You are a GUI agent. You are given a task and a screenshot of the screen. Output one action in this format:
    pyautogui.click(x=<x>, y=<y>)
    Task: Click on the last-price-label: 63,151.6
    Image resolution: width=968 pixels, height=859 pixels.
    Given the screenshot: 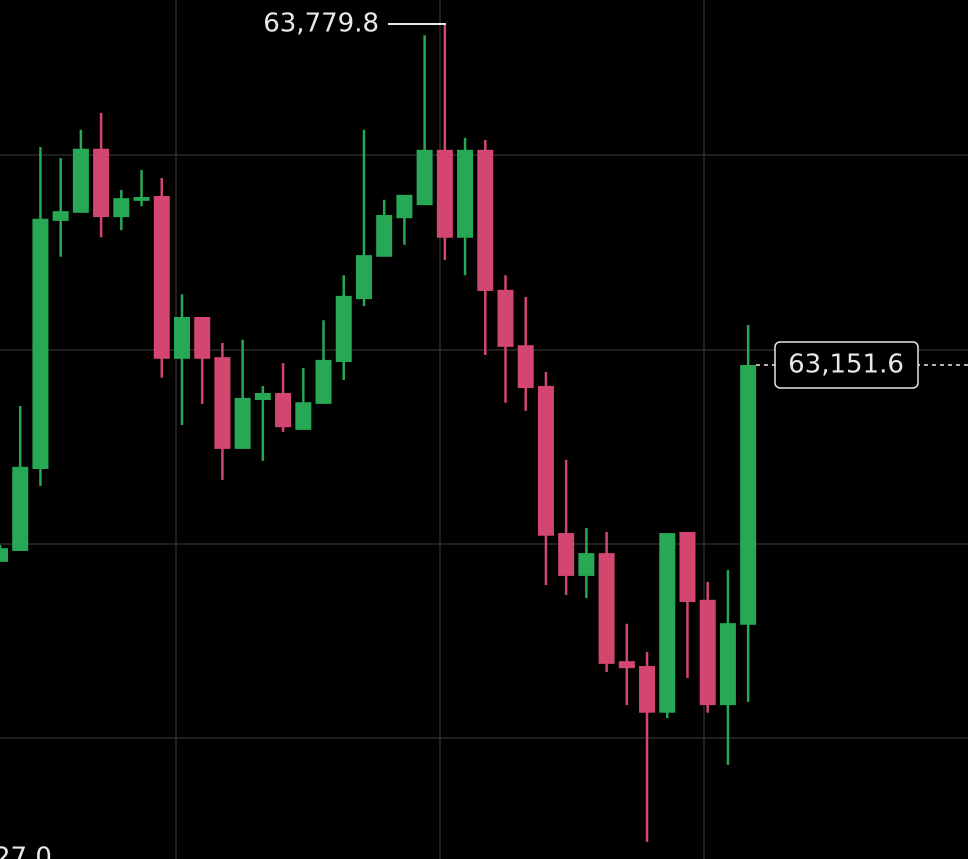 What is the action you would take?
    pyautogui.click(x=846, y=364)
    